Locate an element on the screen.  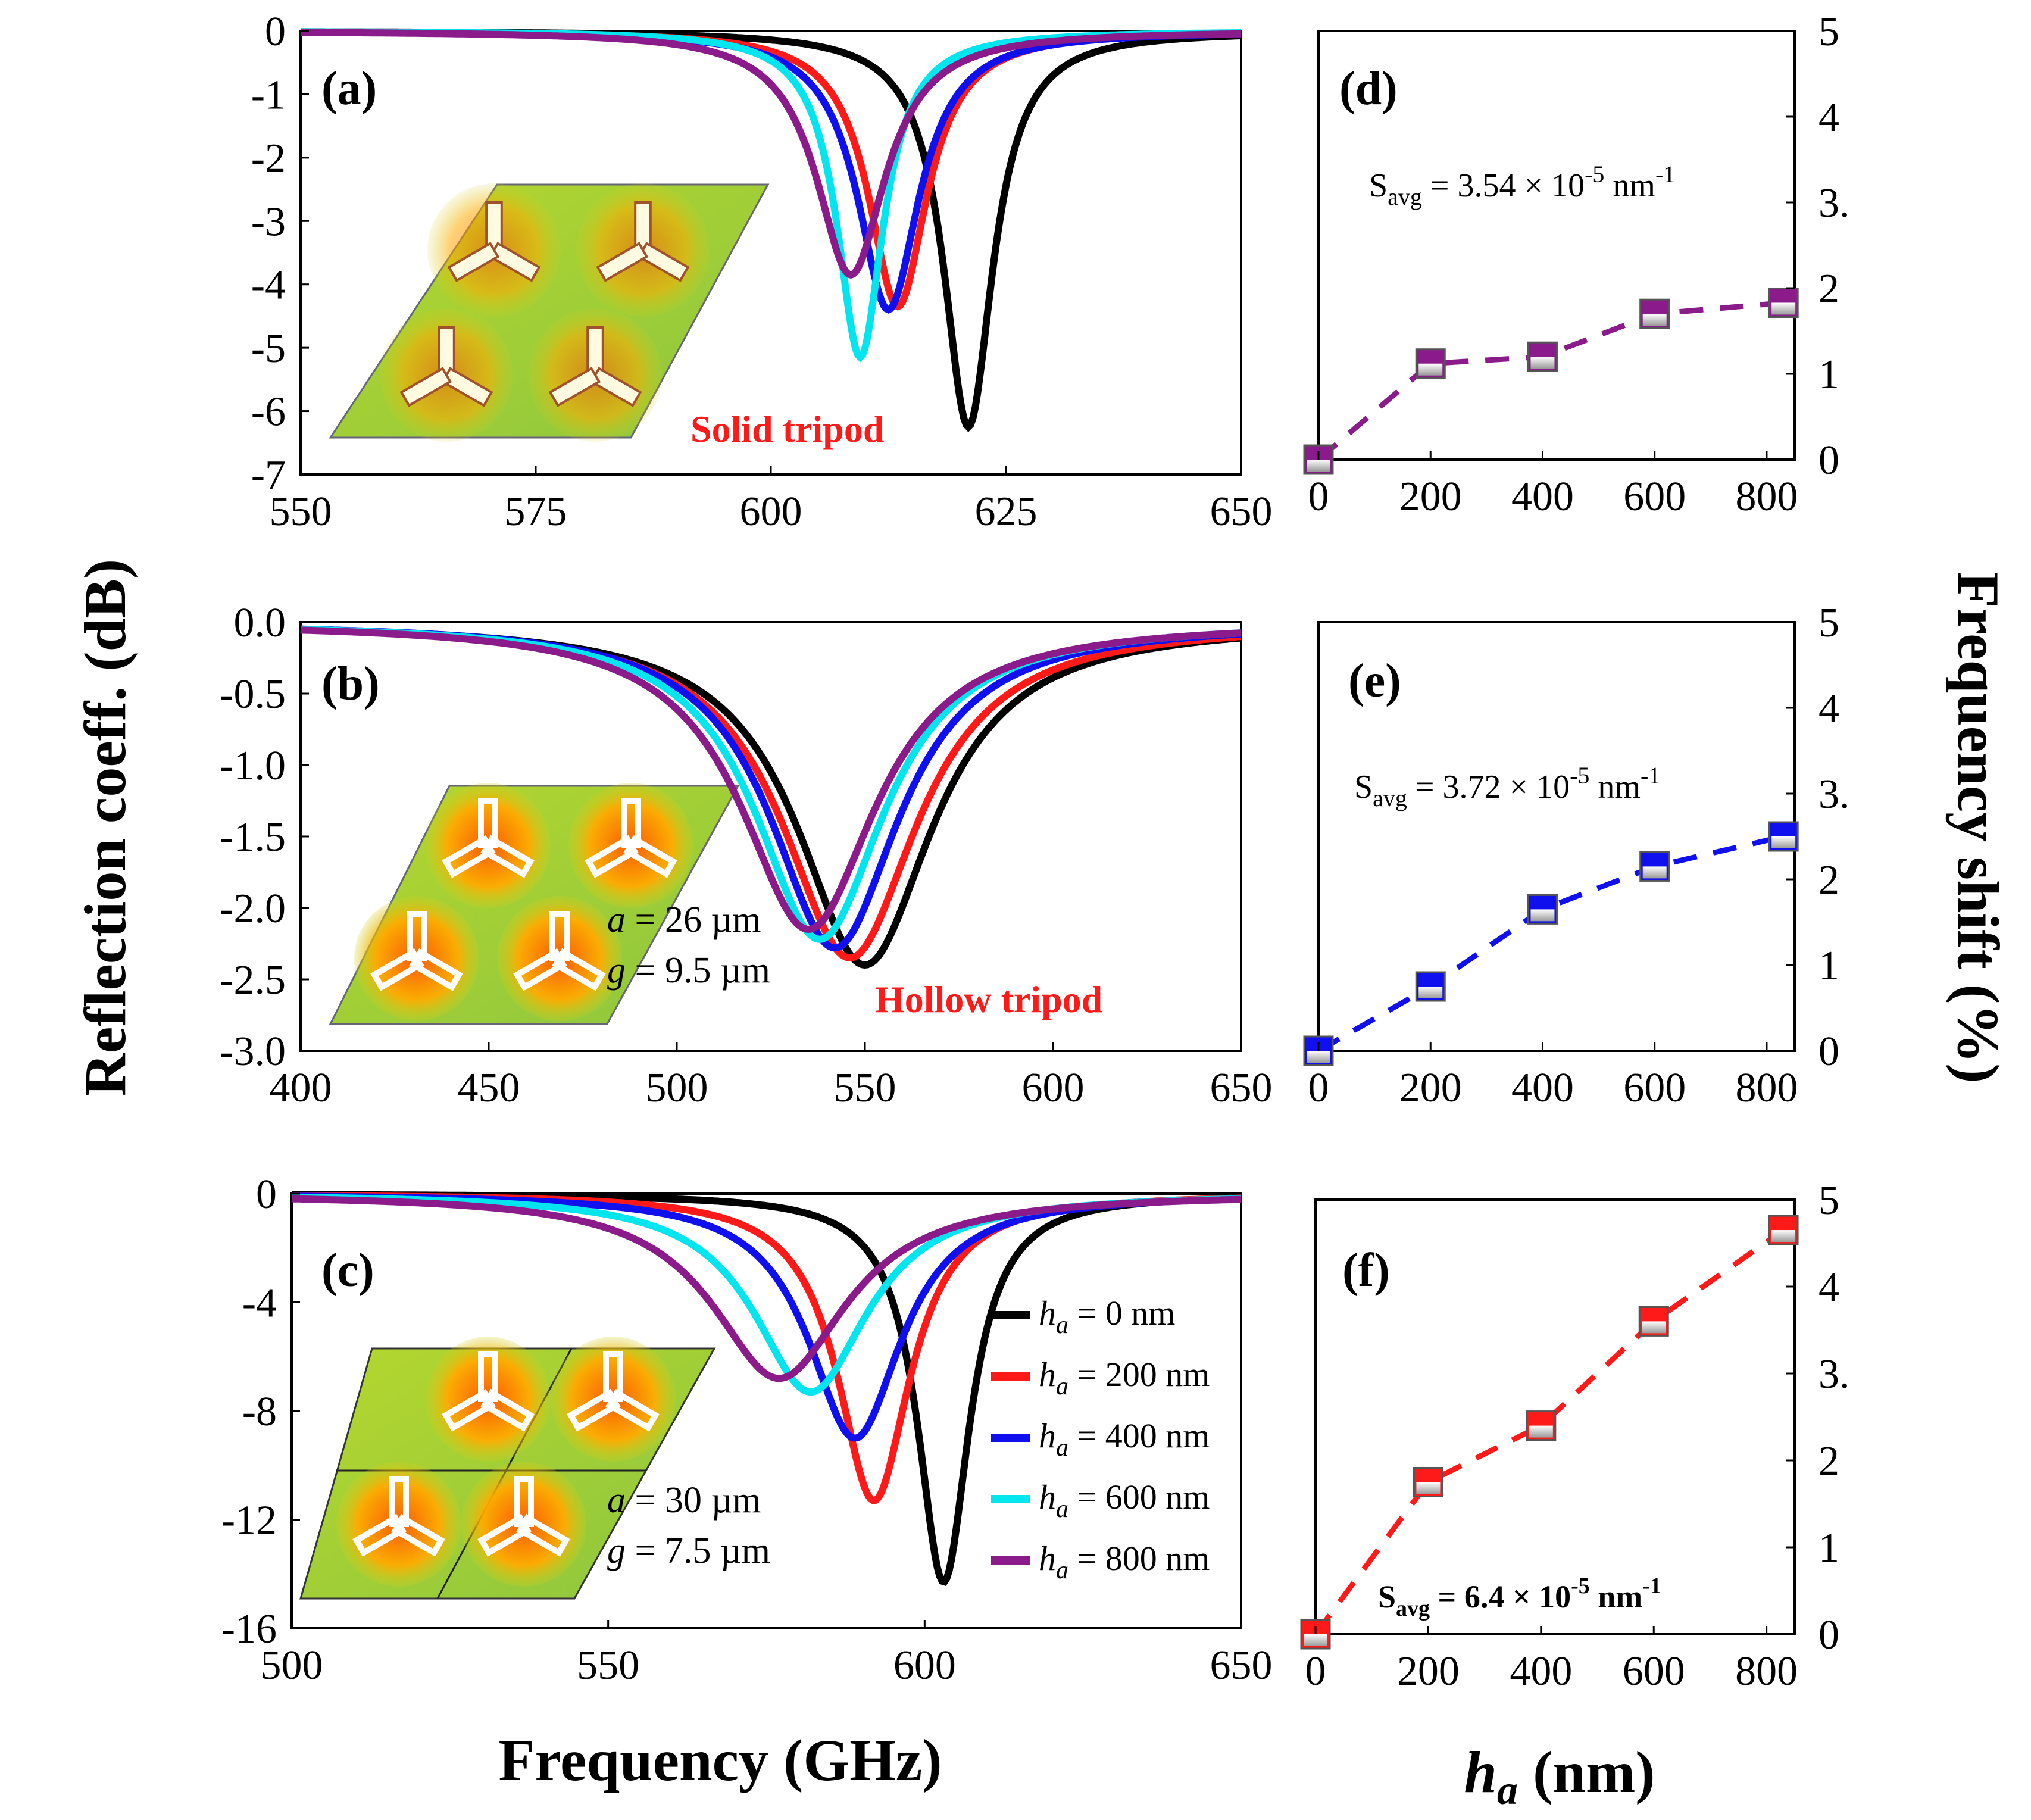
legend-item: ha = 0 nm is located at coordinates (1083, 1316).